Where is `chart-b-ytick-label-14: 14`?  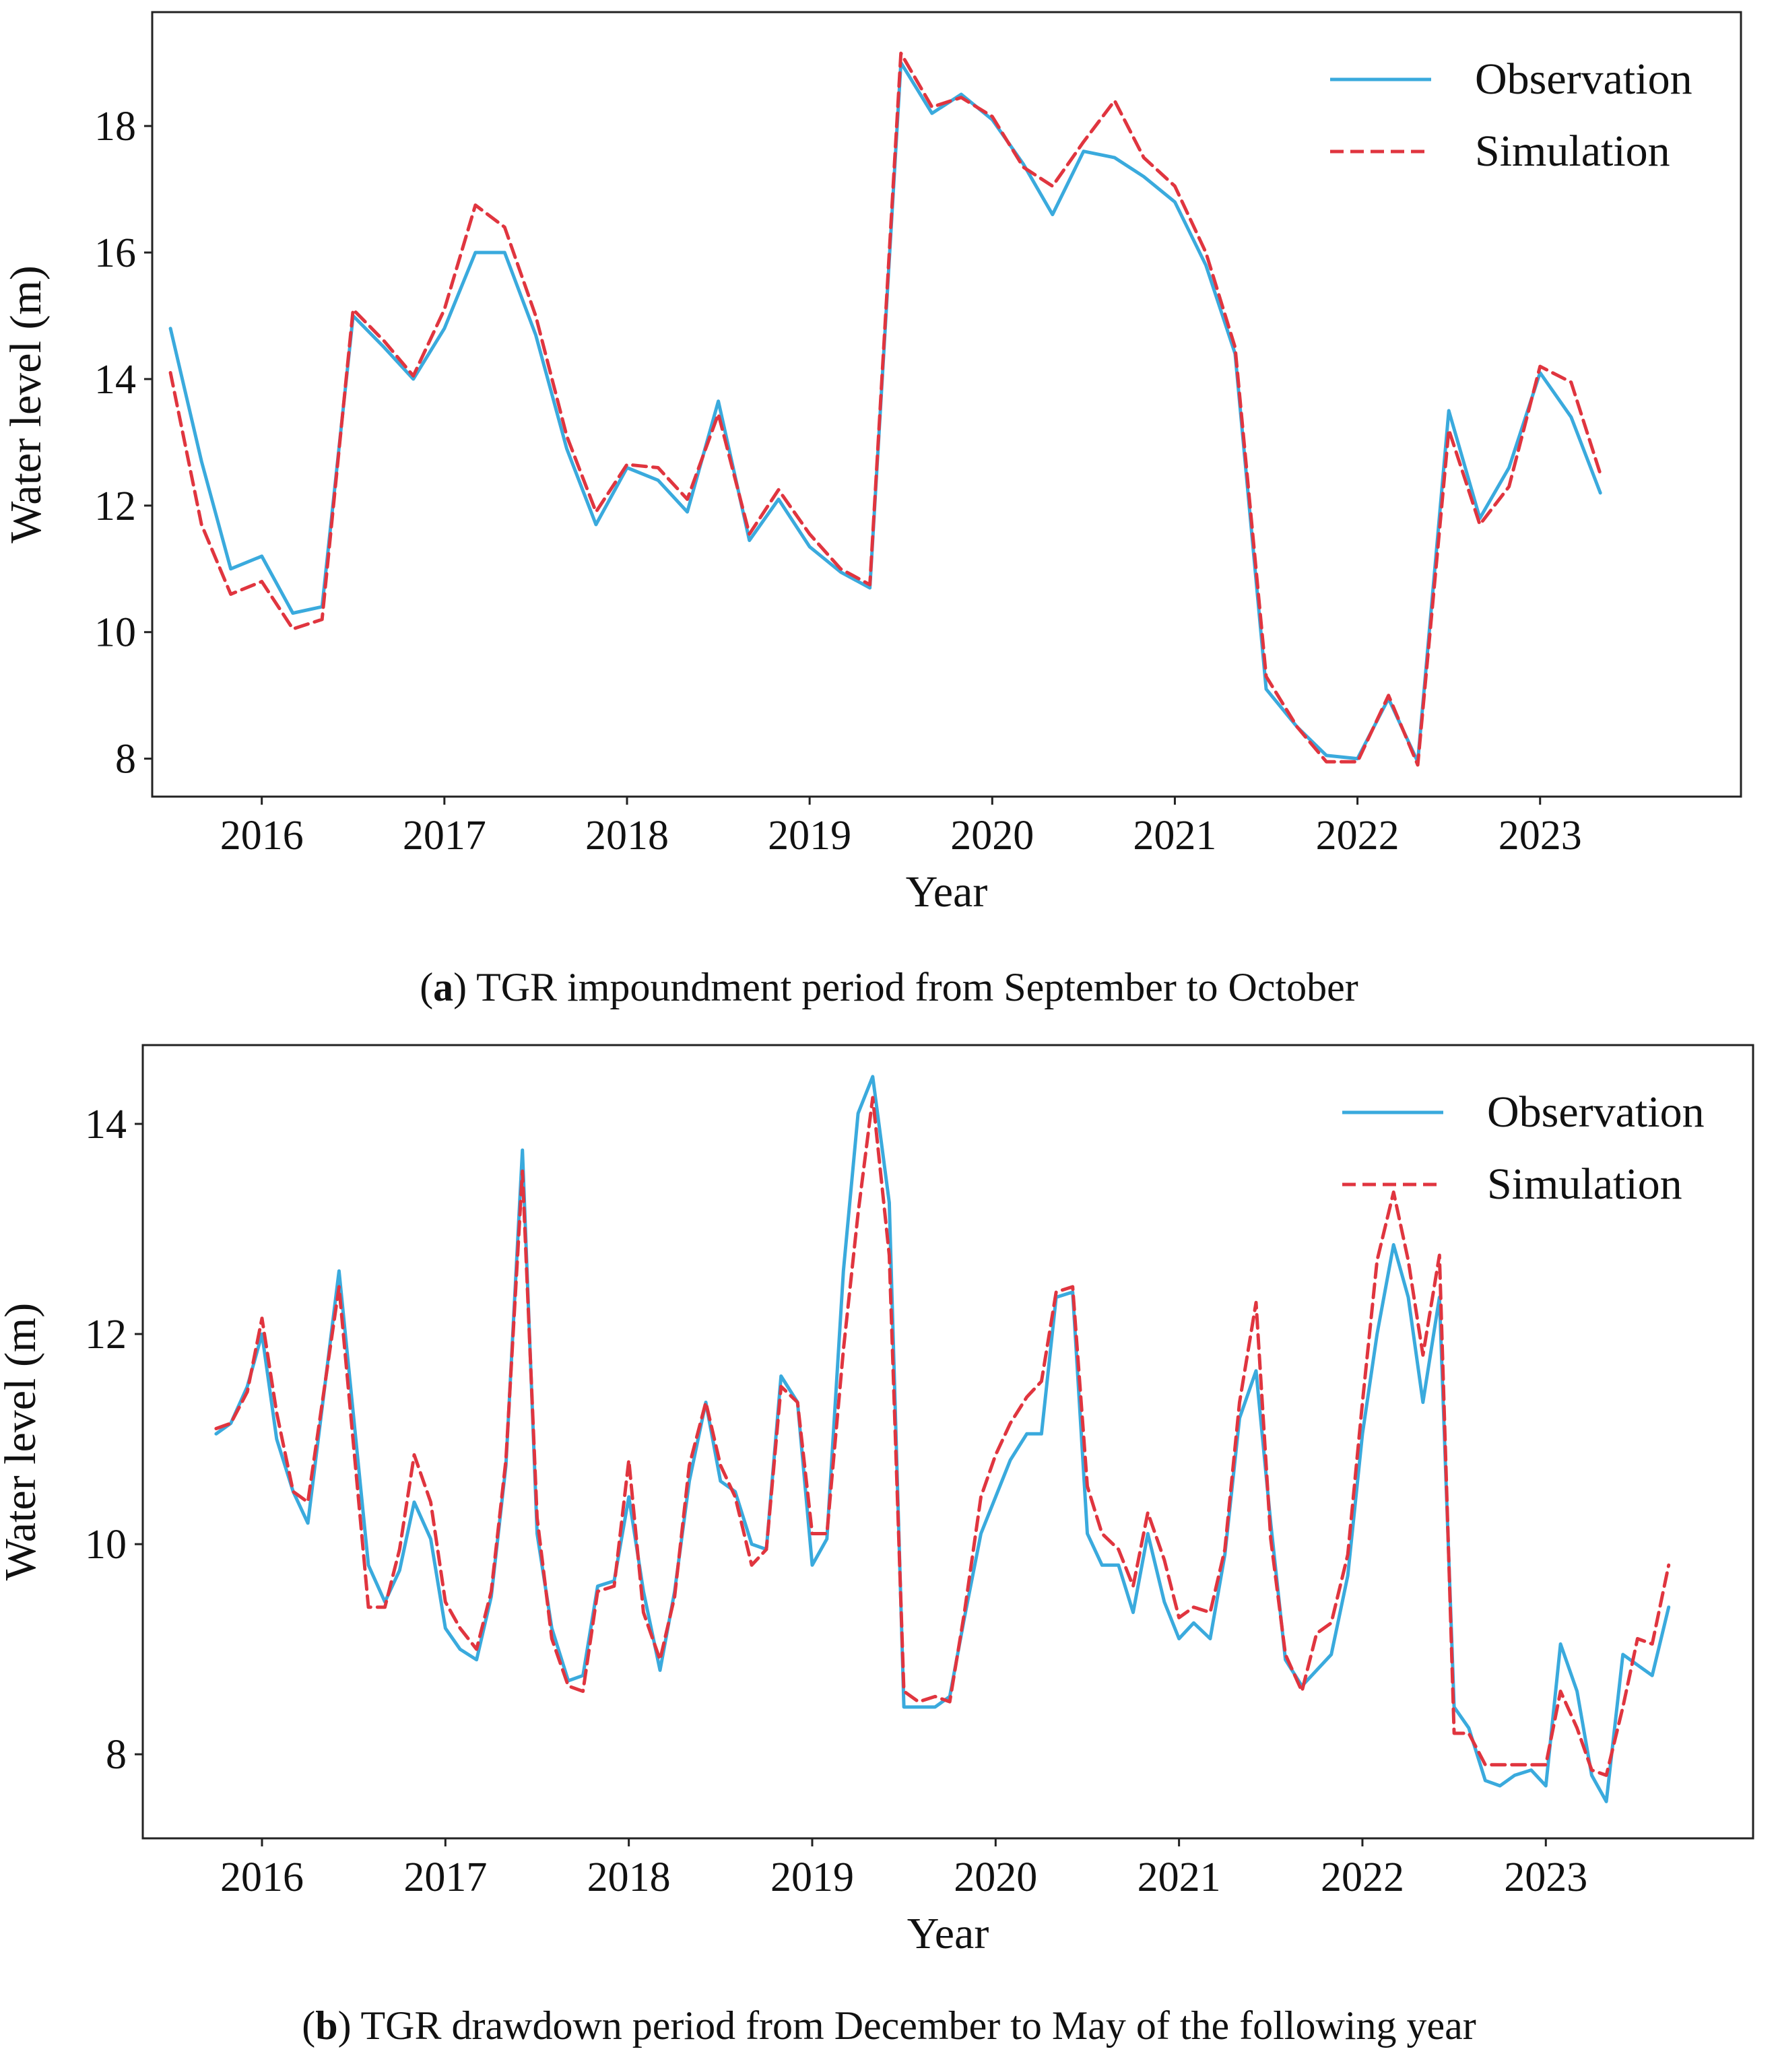
chart-b-ytick-label-14: 14 is located at coordinates (106, 1124).